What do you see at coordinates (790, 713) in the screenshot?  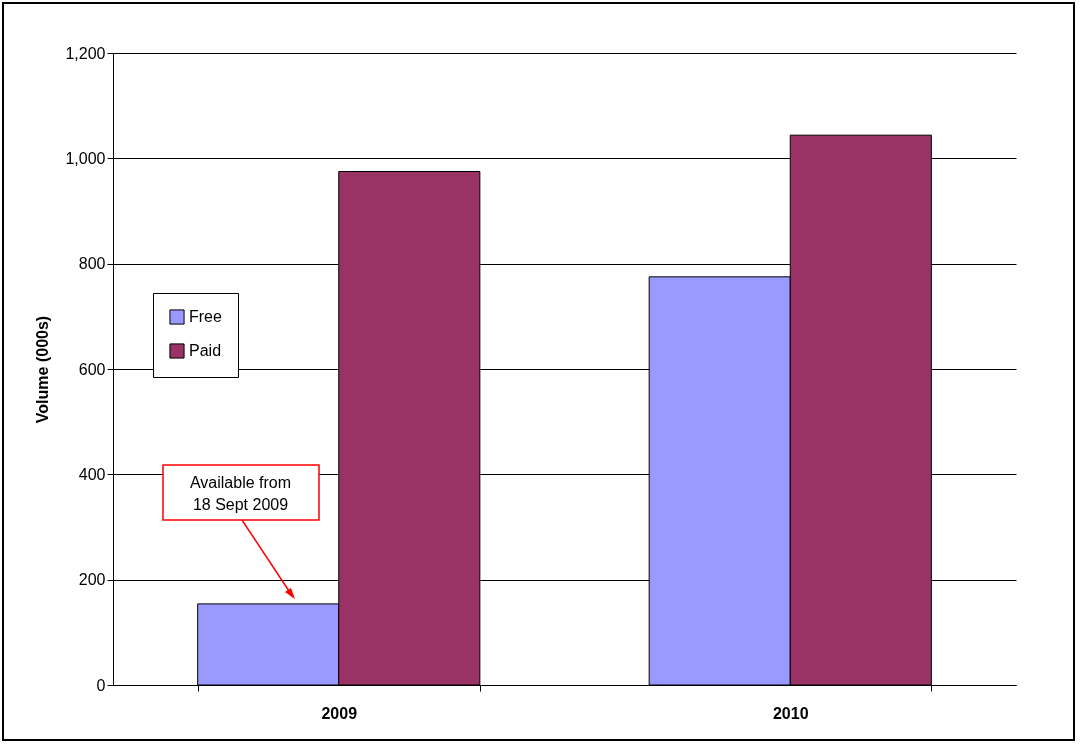 I see `x-tick-label: 2010` at bounding box center [790, 713].